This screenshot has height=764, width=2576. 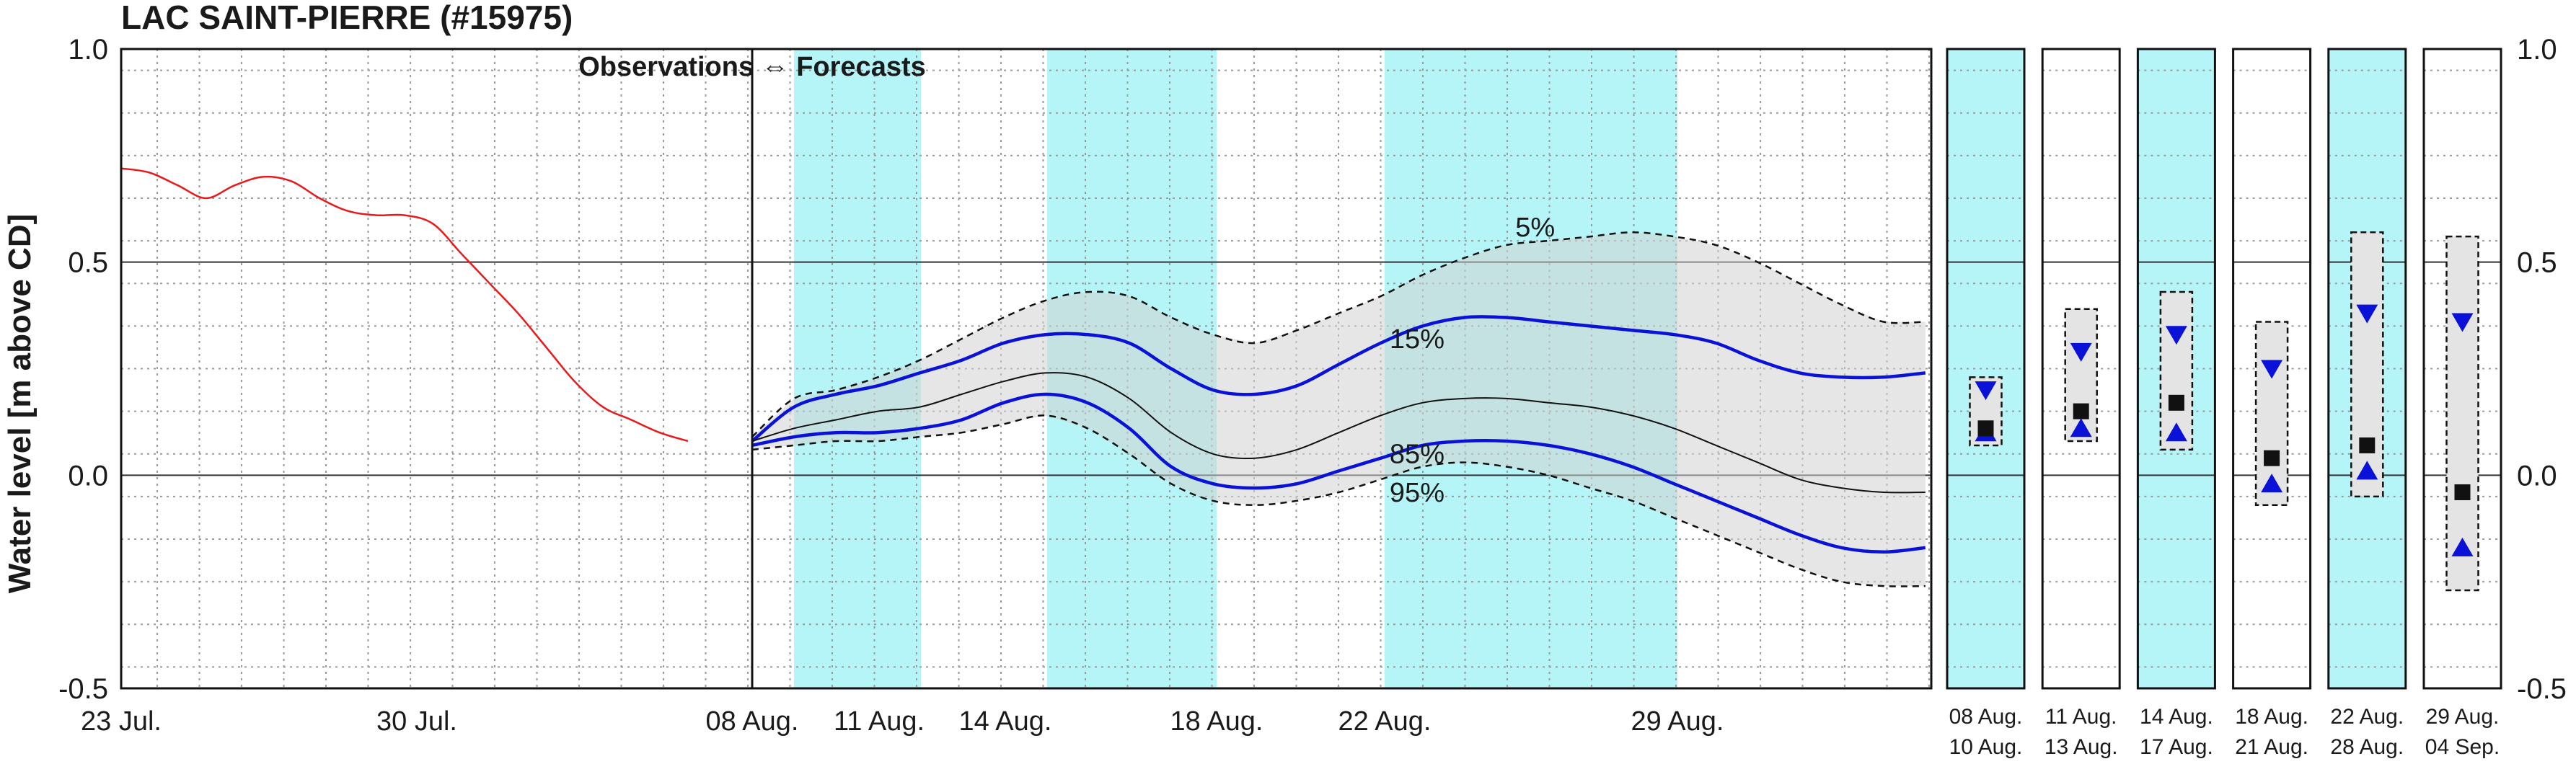 What do you see at coordinates (20, 404) in the screenshot?
I see `y-axis-label: Water level [m above CD]` at bounding box center [20, 404].